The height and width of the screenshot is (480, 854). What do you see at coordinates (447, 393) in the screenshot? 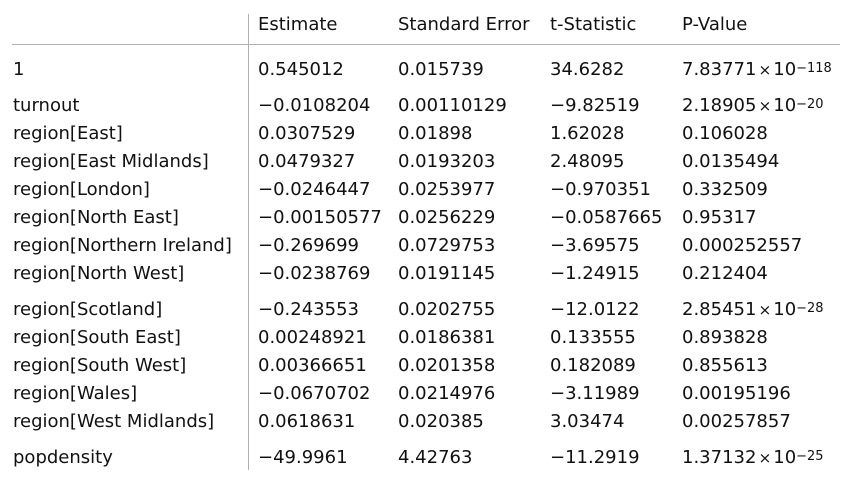
I see `standard-error-cell: 0.0214976` at bounding box center [447, 393].